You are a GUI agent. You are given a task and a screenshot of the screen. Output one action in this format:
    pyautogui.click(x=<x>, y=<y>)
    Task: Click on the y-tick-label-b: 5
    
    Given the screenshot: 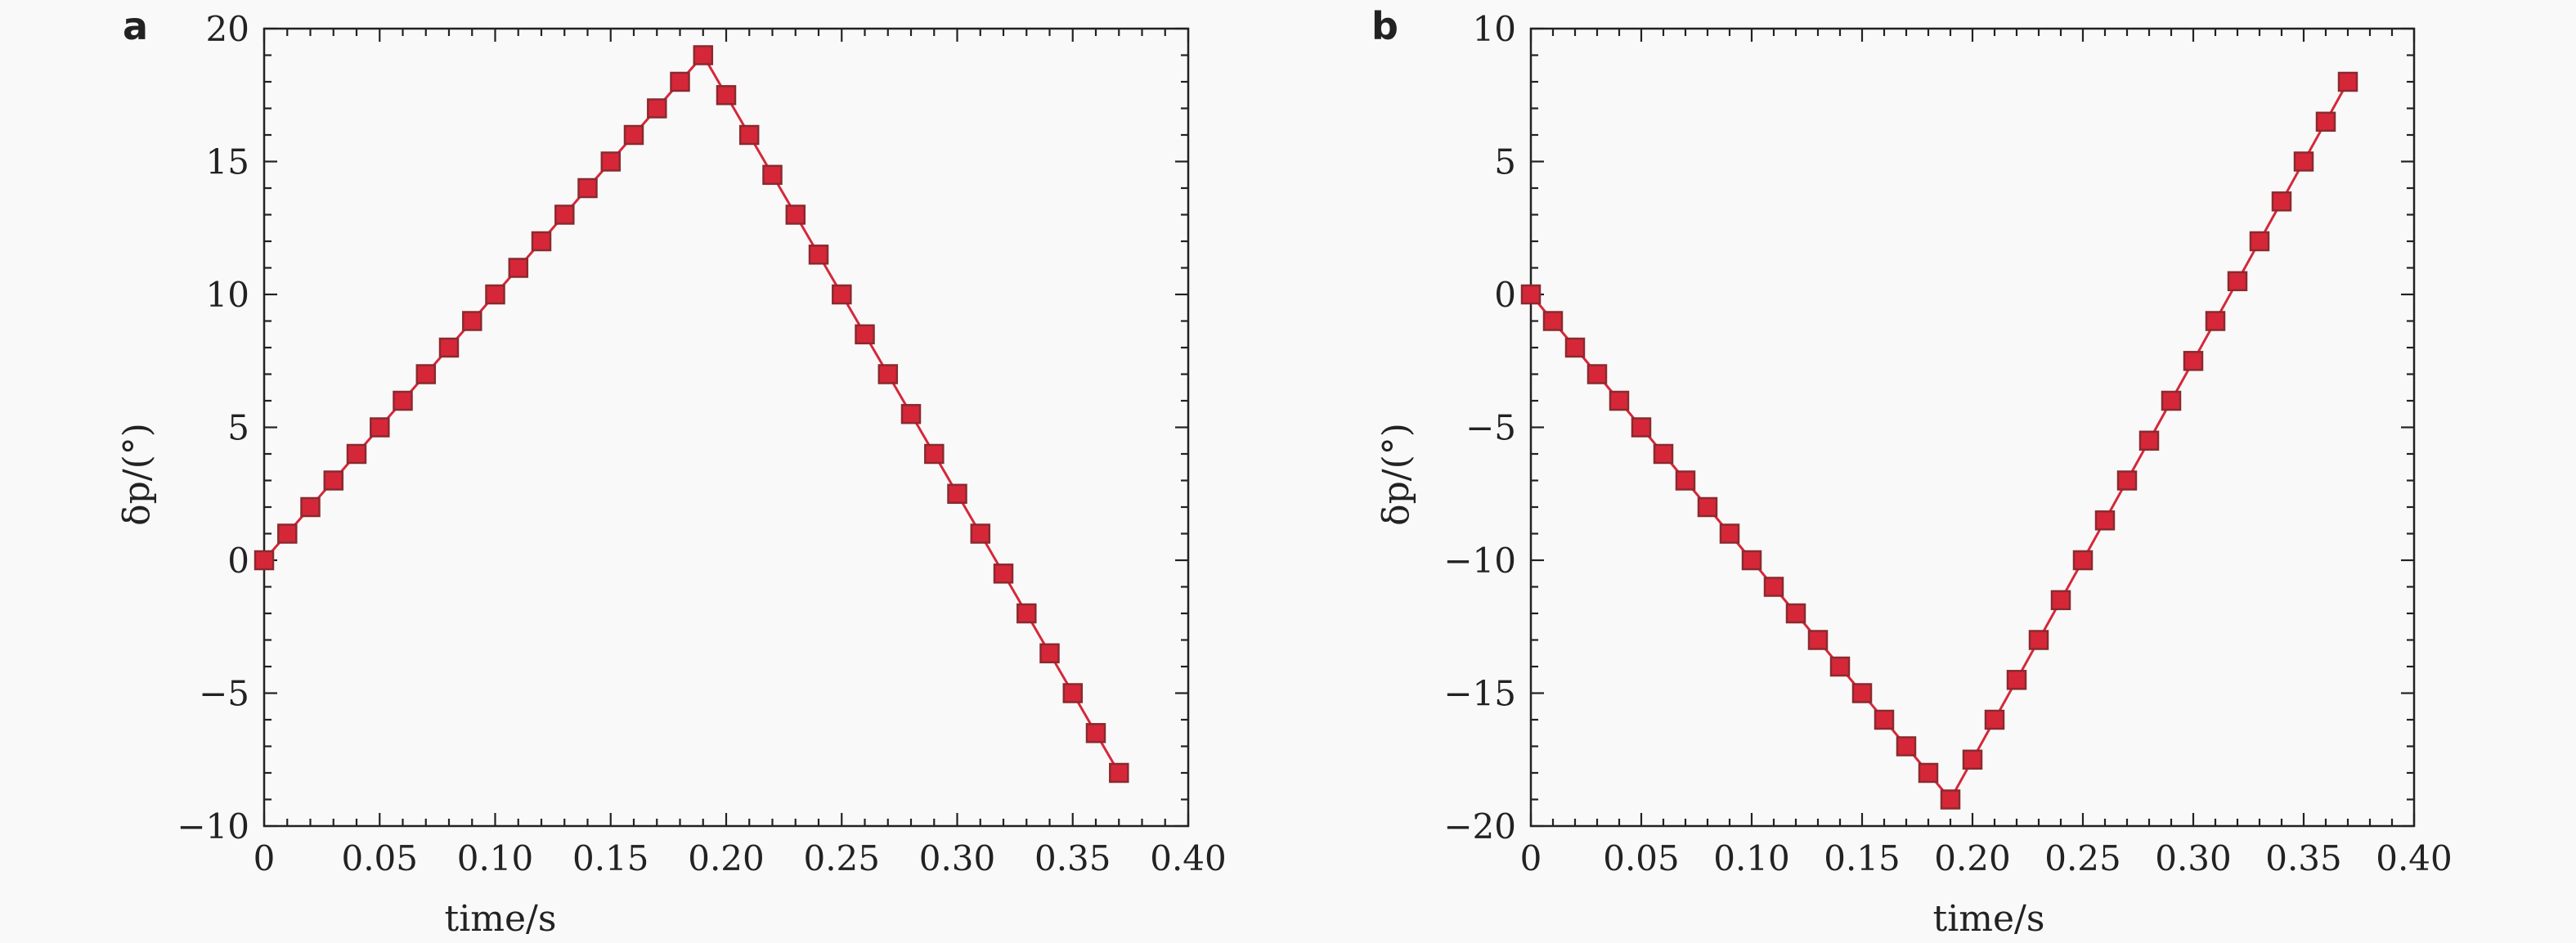 What is the action you would take?
    pyautogui.click(x=1505, y=162)
    